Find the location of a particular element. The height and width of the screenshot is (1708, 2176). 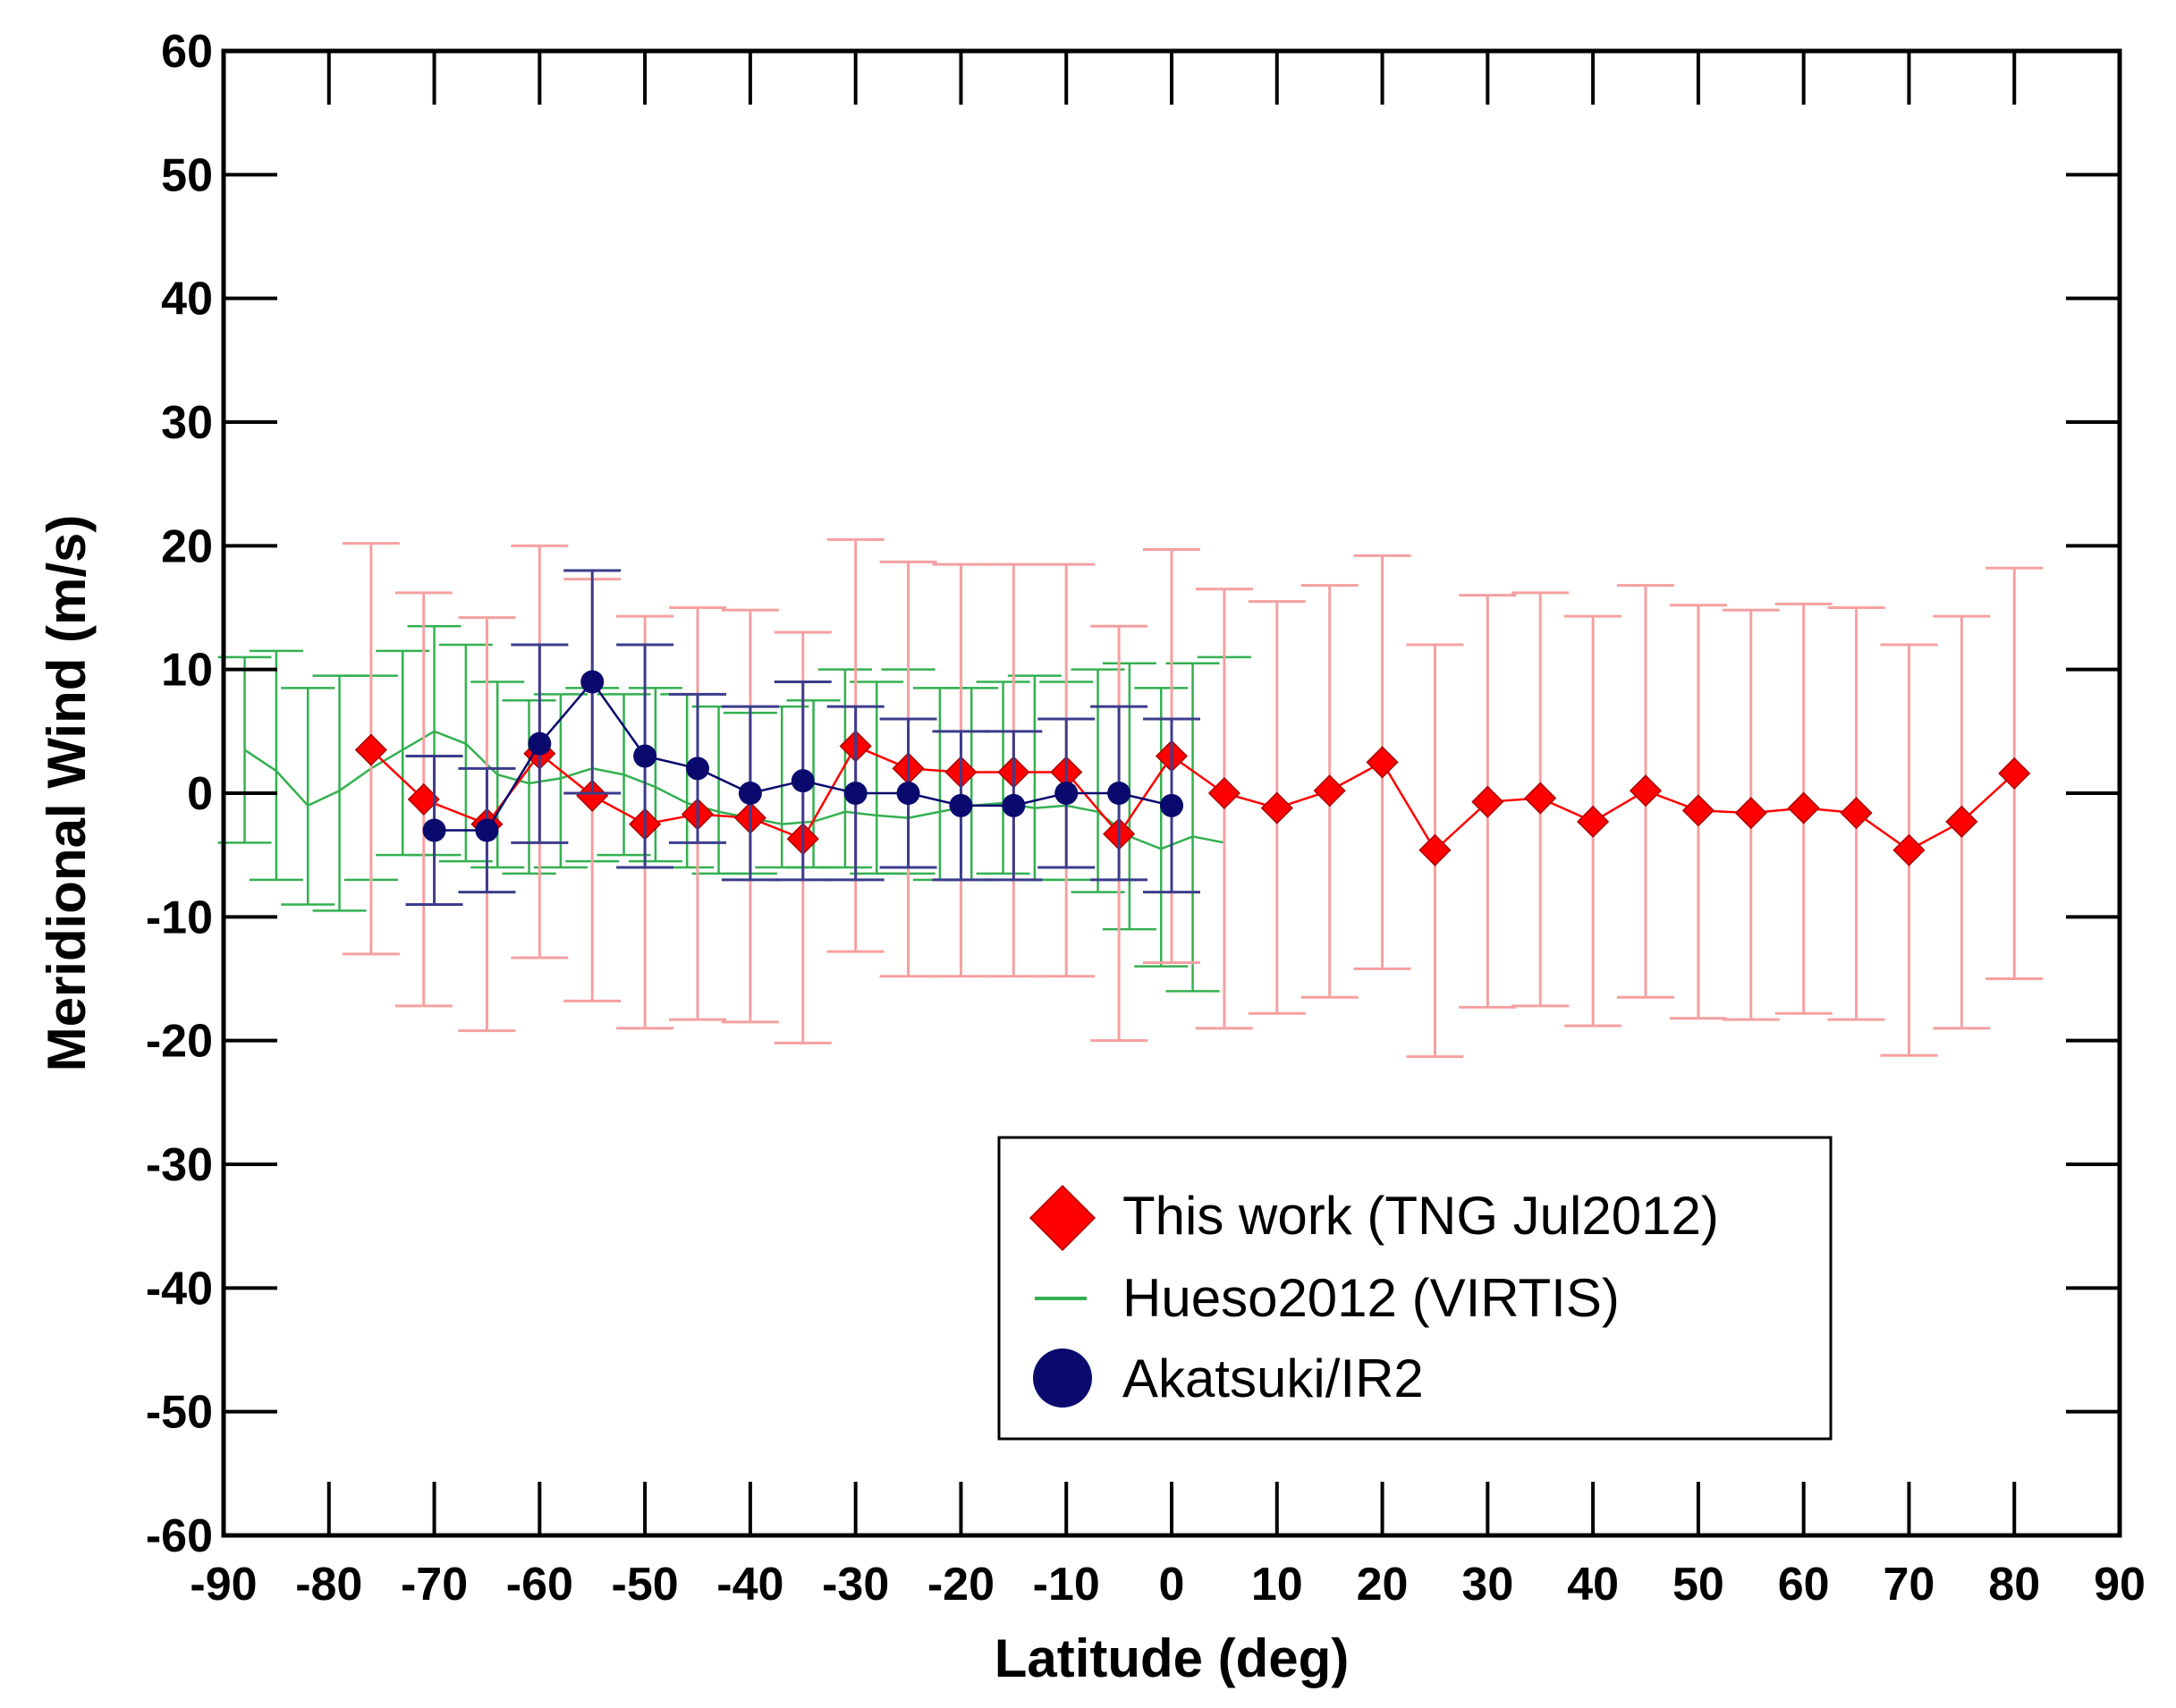

x-tick-label: 20 is located at coordinates (1383, 1585).